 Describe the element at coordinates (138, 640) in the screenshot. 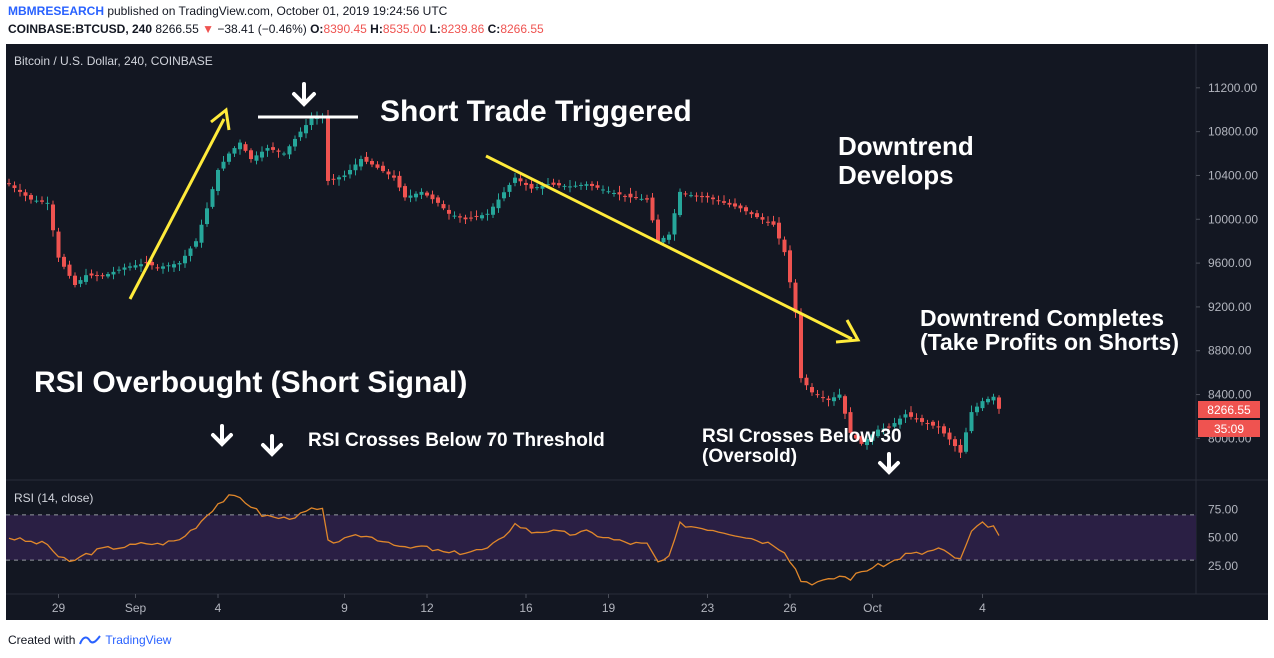

I see `tradingview-link: TradingView` at that location.